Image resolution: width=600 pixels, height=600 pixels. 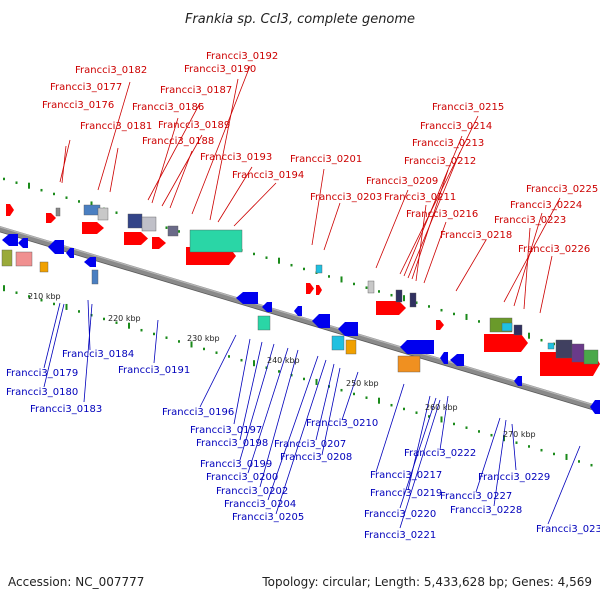 What do you see at coordinates (400, 535) in the screenshot?
I see `gene-label: Francci3_0221` at bounding box center [400, 535].